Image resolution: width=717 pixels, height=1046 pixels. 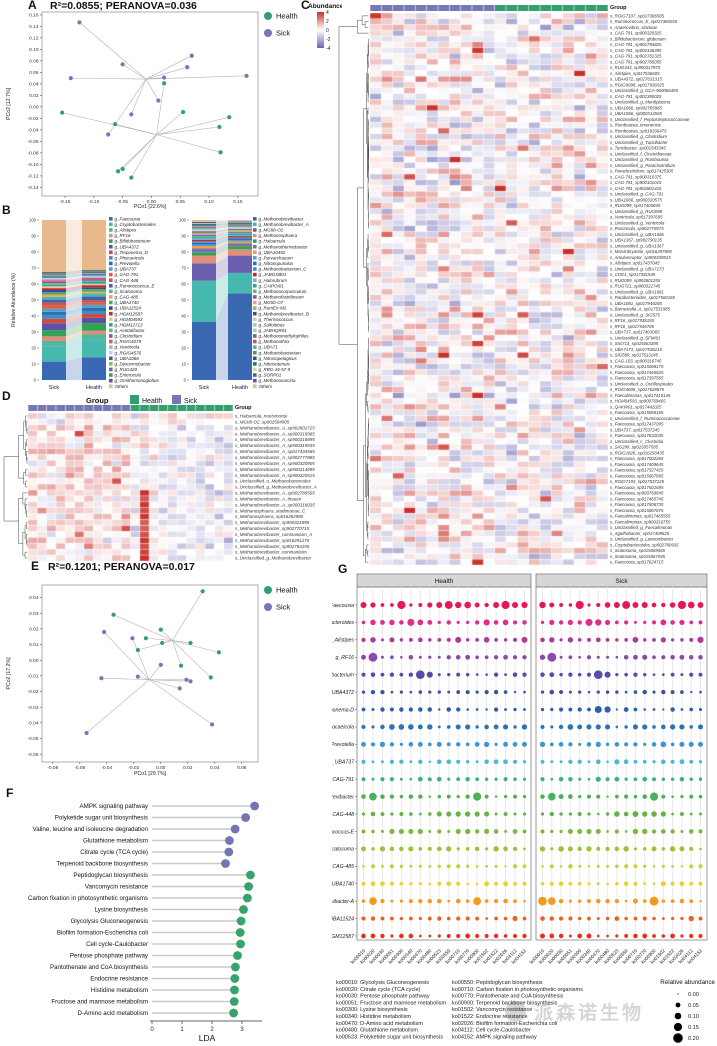 What do you see at coordinates (275, 469) in the screenshot?
I see `row-label: s_Methanobrevibacter_A_sp900314695` at bounding box center [275, 469].